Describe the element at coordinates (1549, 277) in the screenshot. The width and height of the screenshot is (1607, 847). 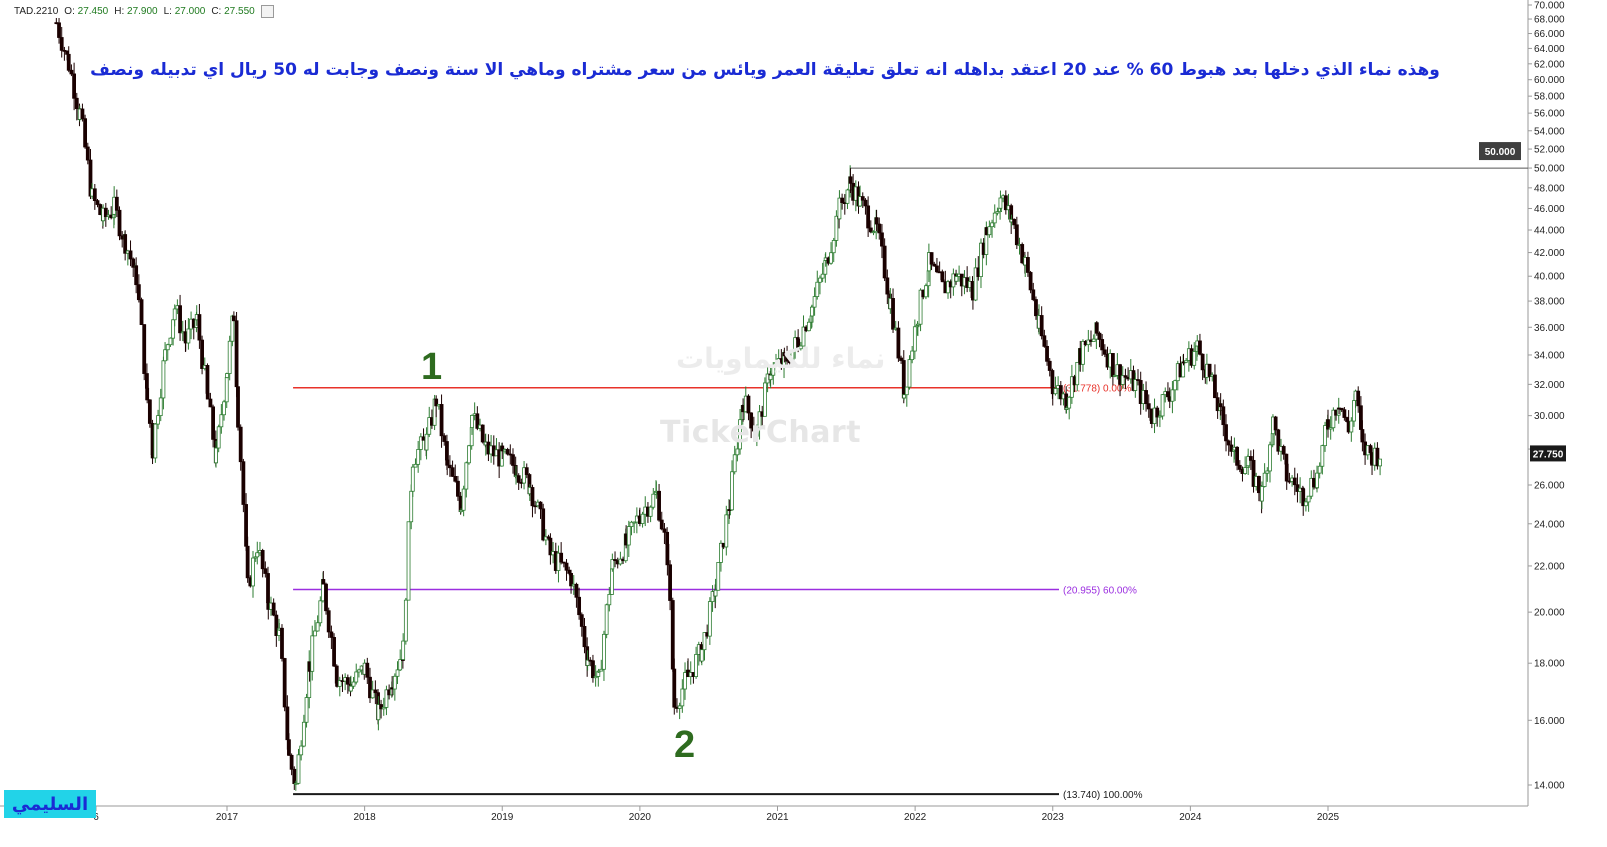
I see `y-tick-label: 40.000` at that location.